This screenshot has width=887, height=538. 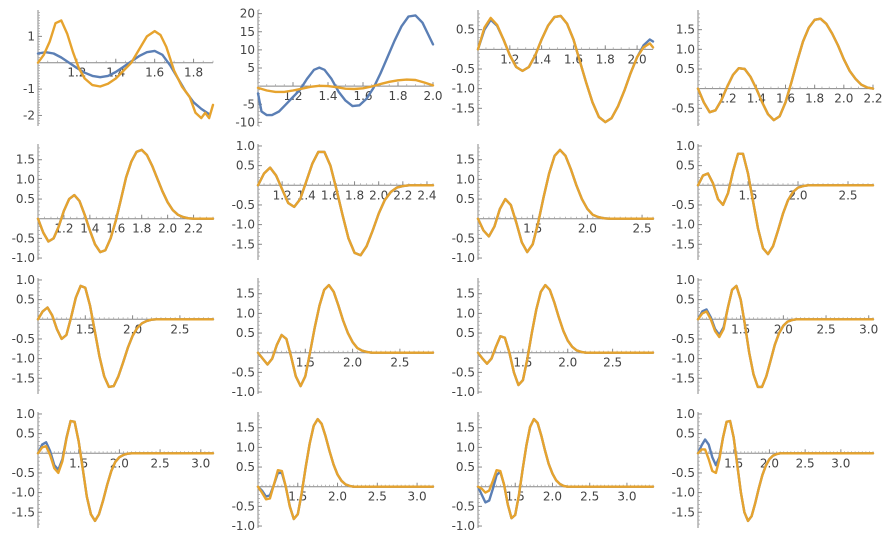 I want to click on chart-panel-15: 1.5 1.0 0.5 -0.5 -1.0 1.5 2.0 2.5 3.0, so click(x=553, y=472).